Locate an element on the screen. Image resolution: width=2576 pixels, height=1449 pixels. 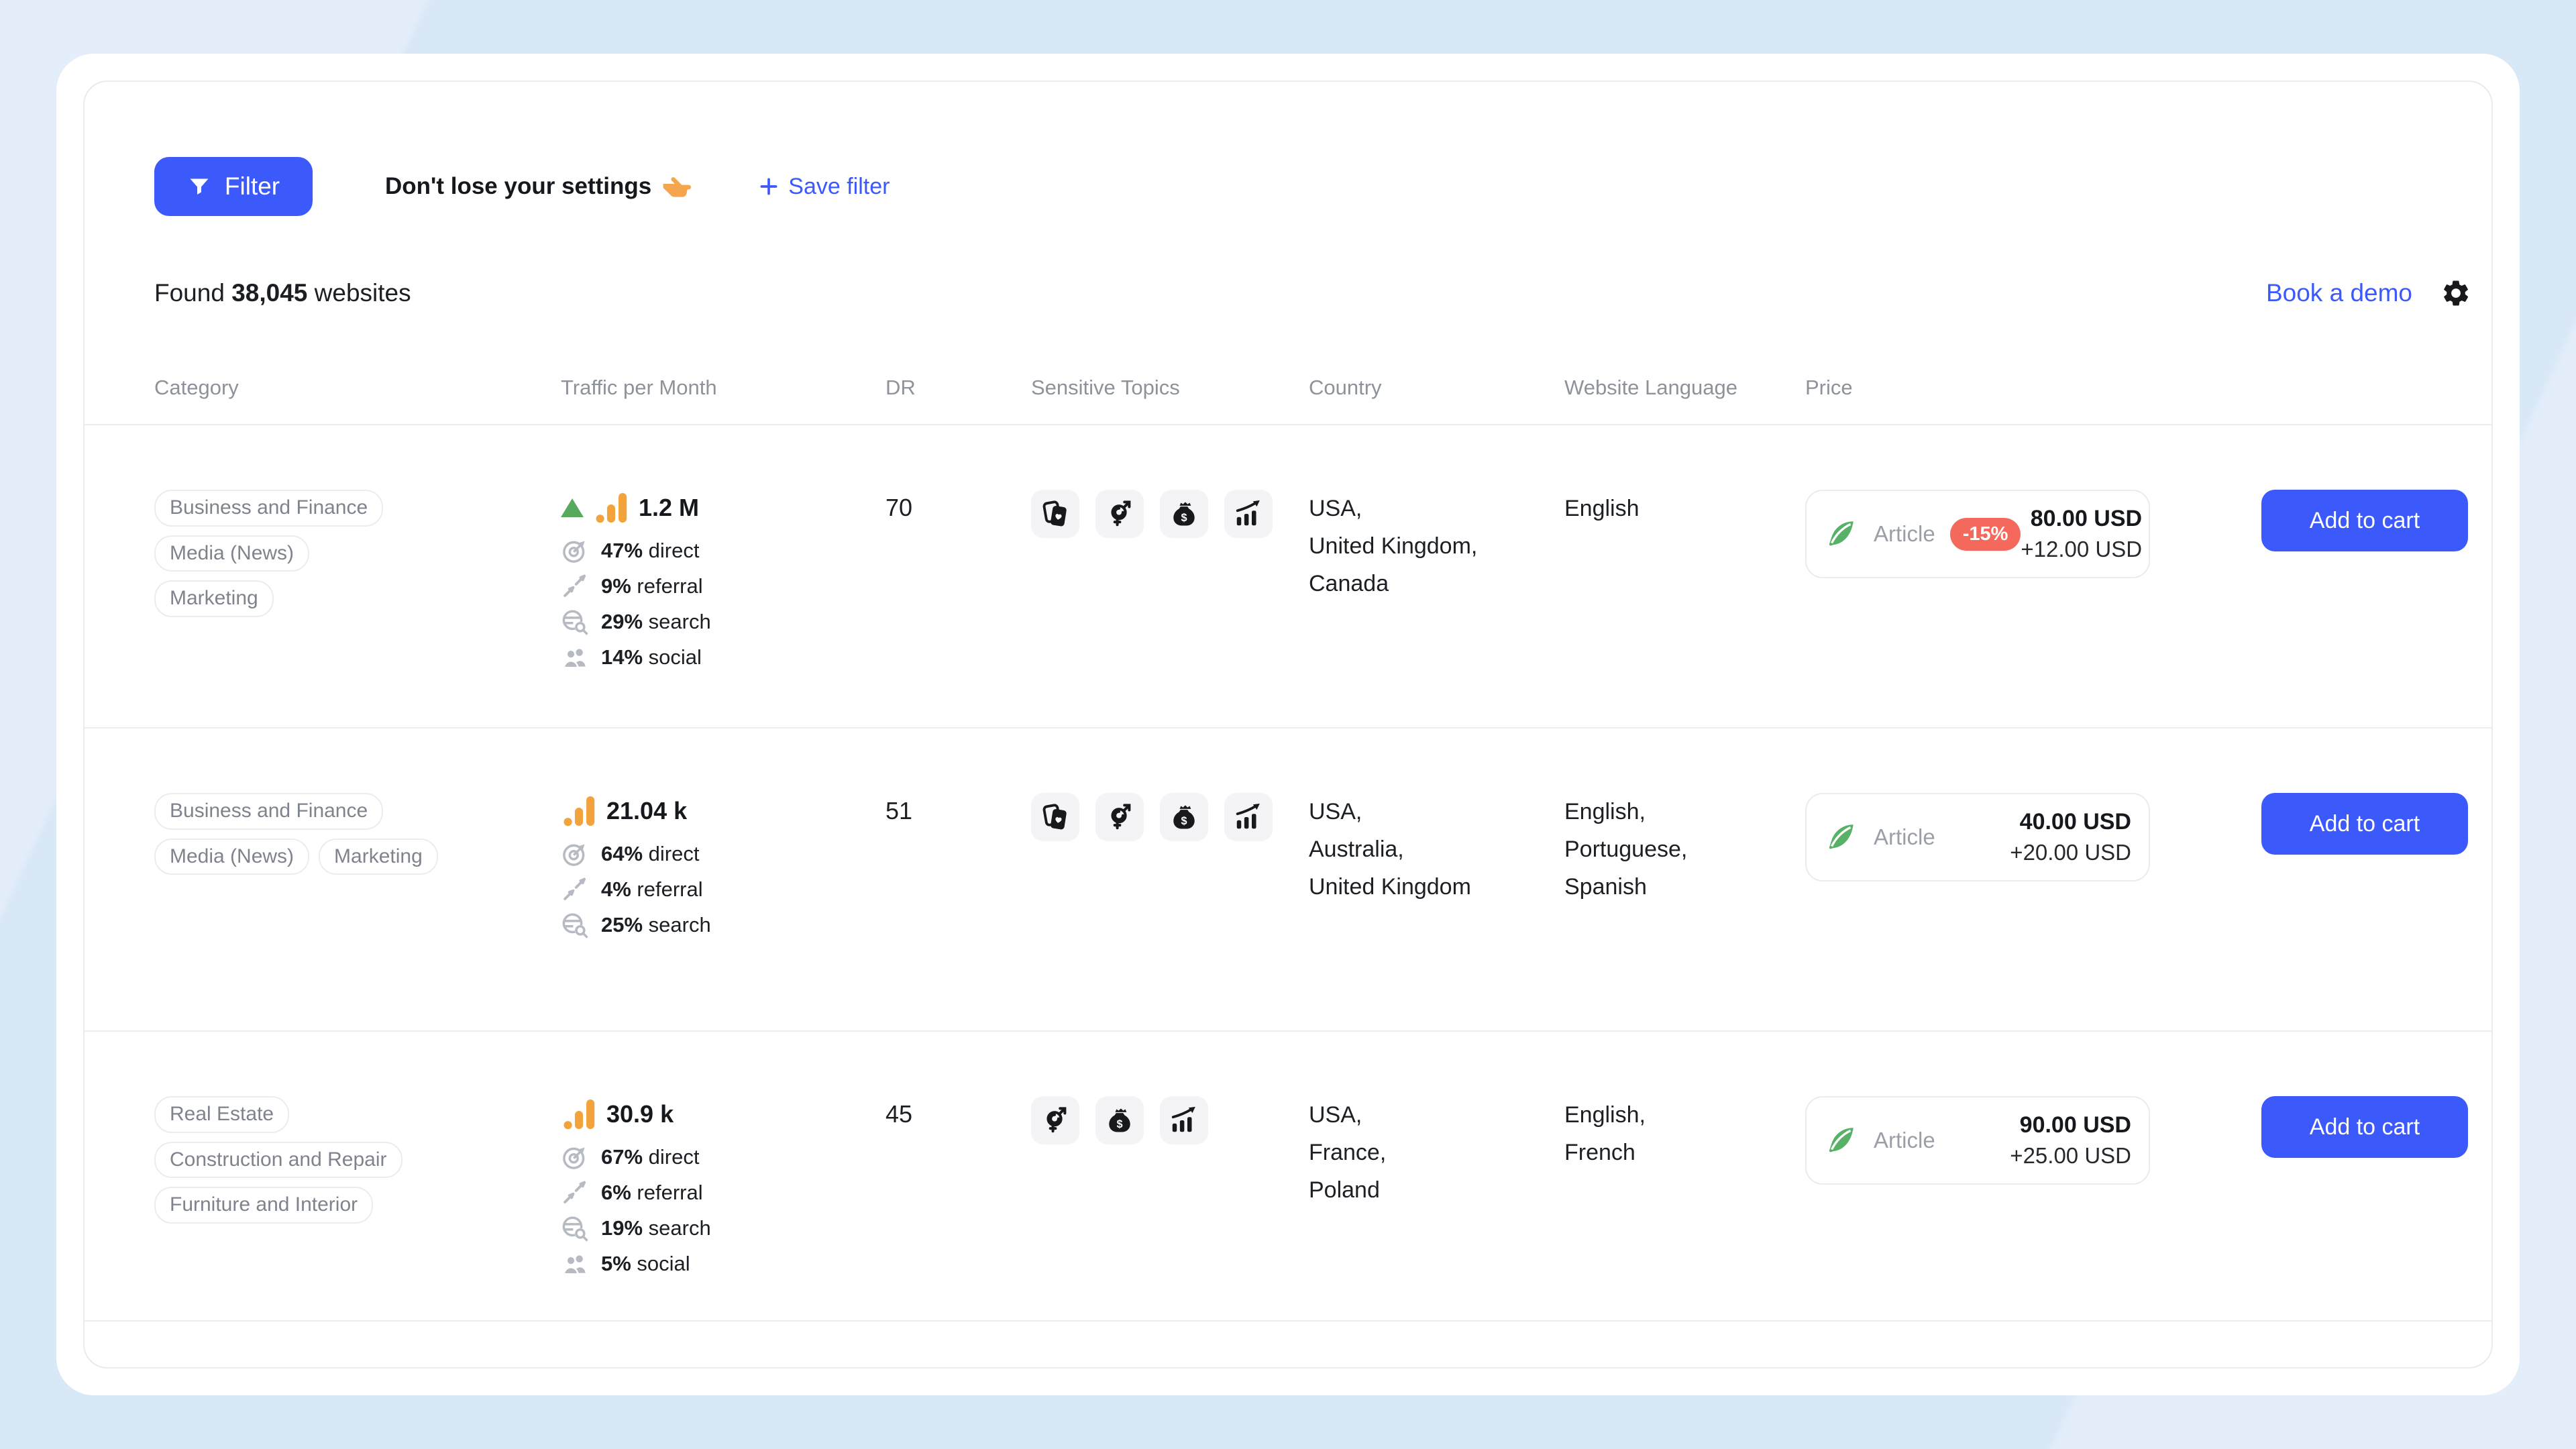
traffic-value: 30.9 k is located at coordinates (640, 1114).